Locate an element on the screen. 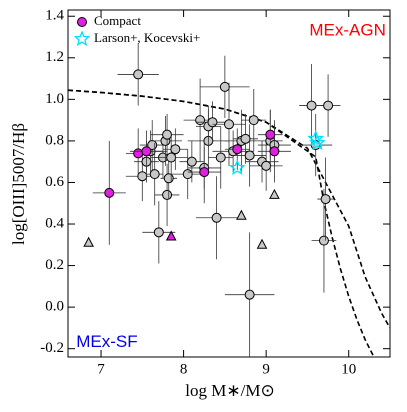  y-tick-label: 0.8 is located at coordinates (54, 140).